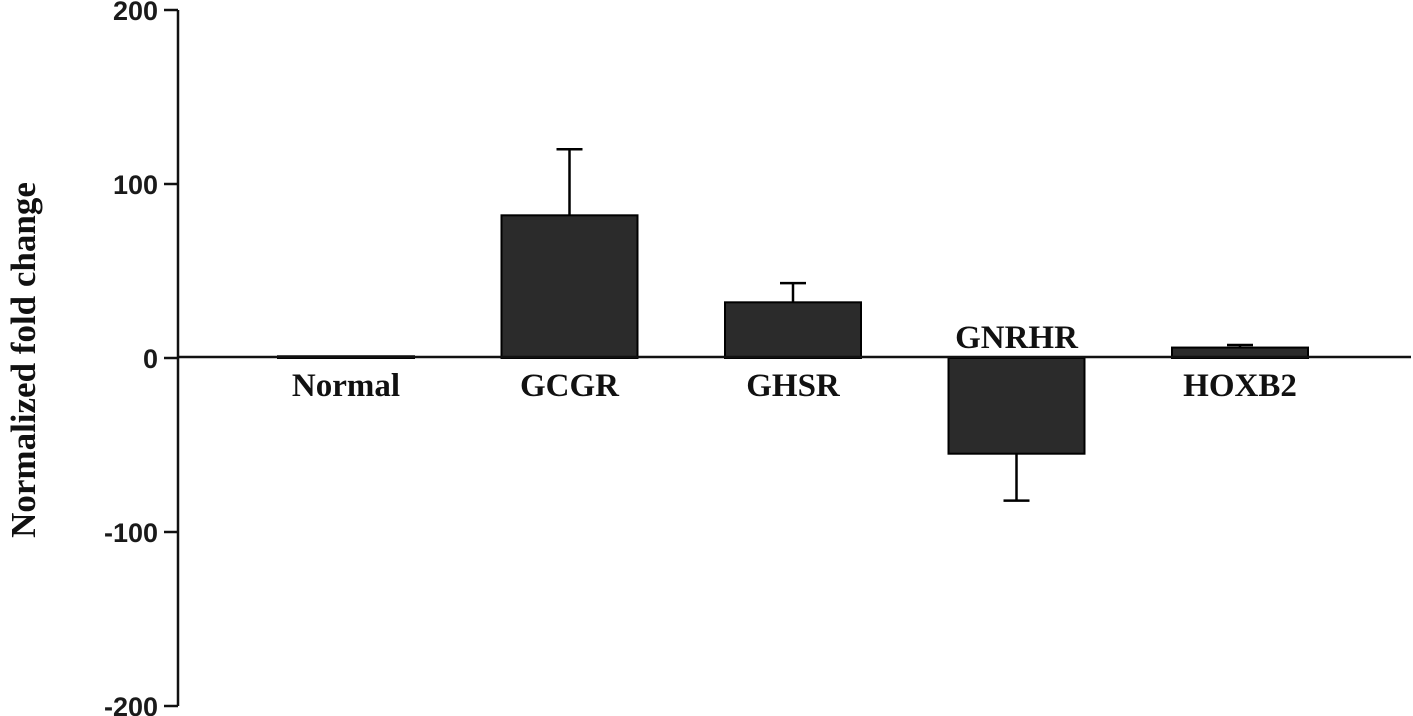 This screenshot has width=1413, height=716. What do you see at coordinates (1017, 338) in the screenshot?
I see `category-label-gnrhr: GNRHR` at bounding box center [1017, 338].